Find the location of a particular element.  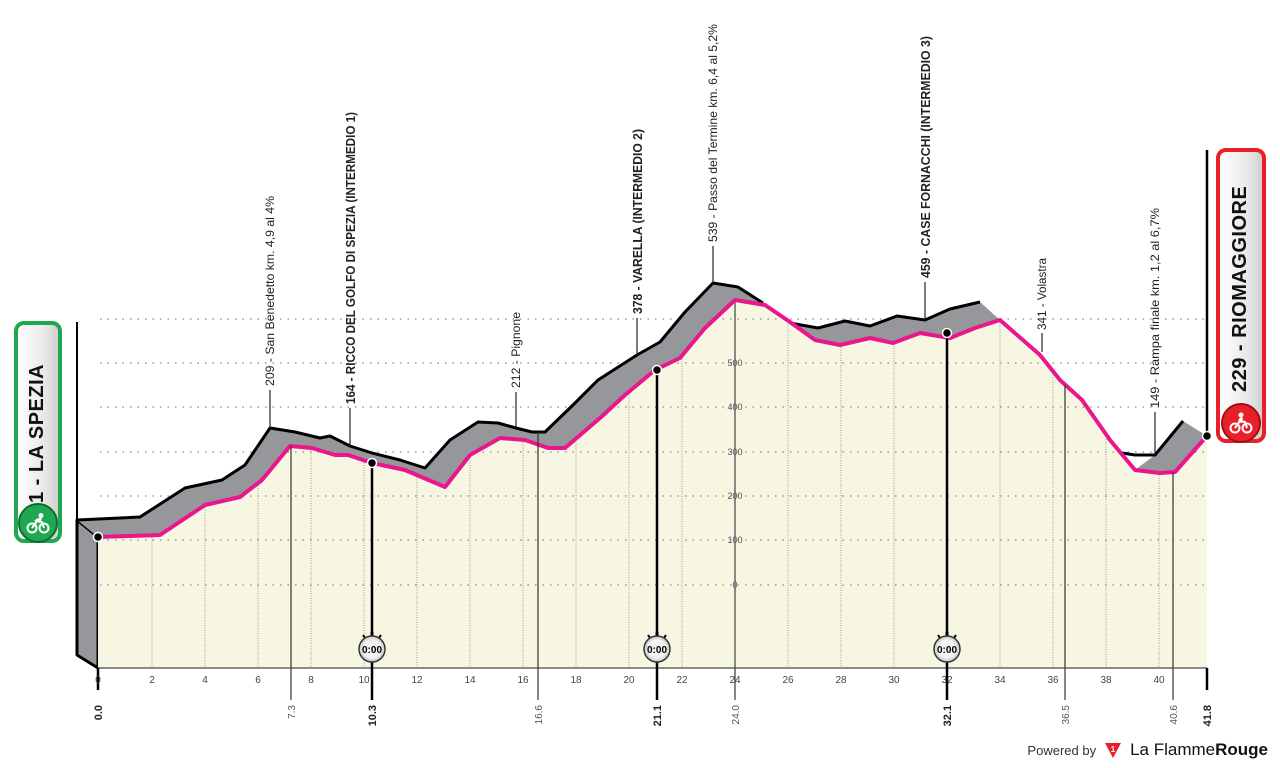

finish-label: 229 - RIOMAGGIORE is located at coordinates (1240, 288).